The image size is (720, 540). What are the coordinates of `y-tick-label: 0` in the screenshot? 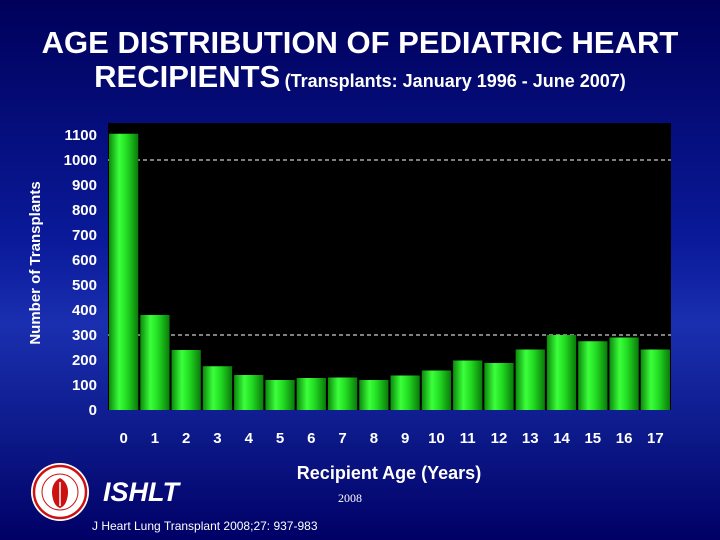 It's located at (93, 410).